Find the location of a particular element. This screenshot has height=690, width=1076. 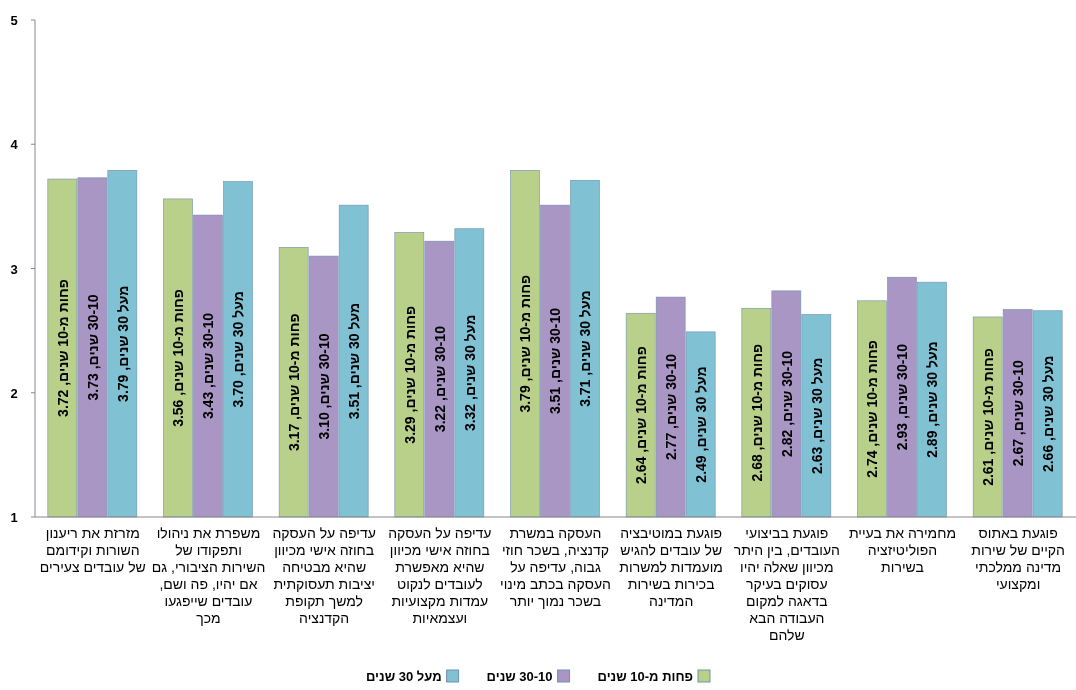

y-tick-label: 3 is located at coordinates (14, 269).